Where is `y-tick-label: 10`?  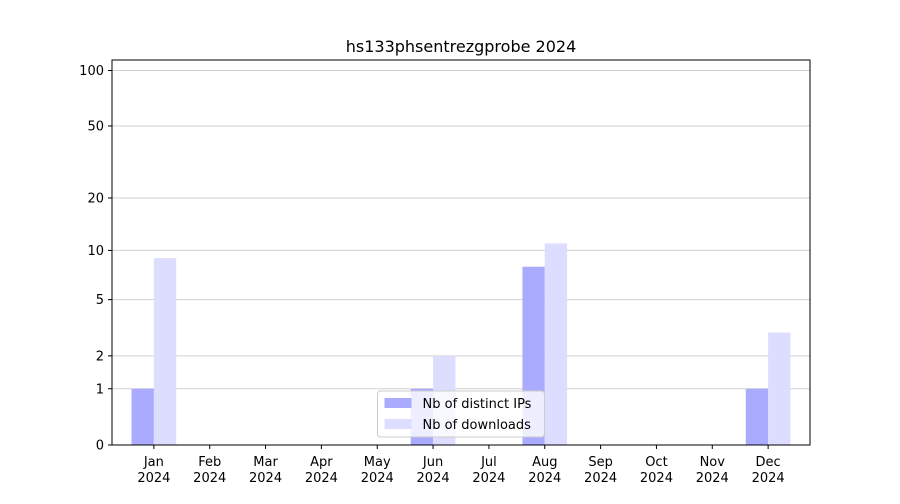 y-tick-label: 10 is located at coordinates (95, 251).